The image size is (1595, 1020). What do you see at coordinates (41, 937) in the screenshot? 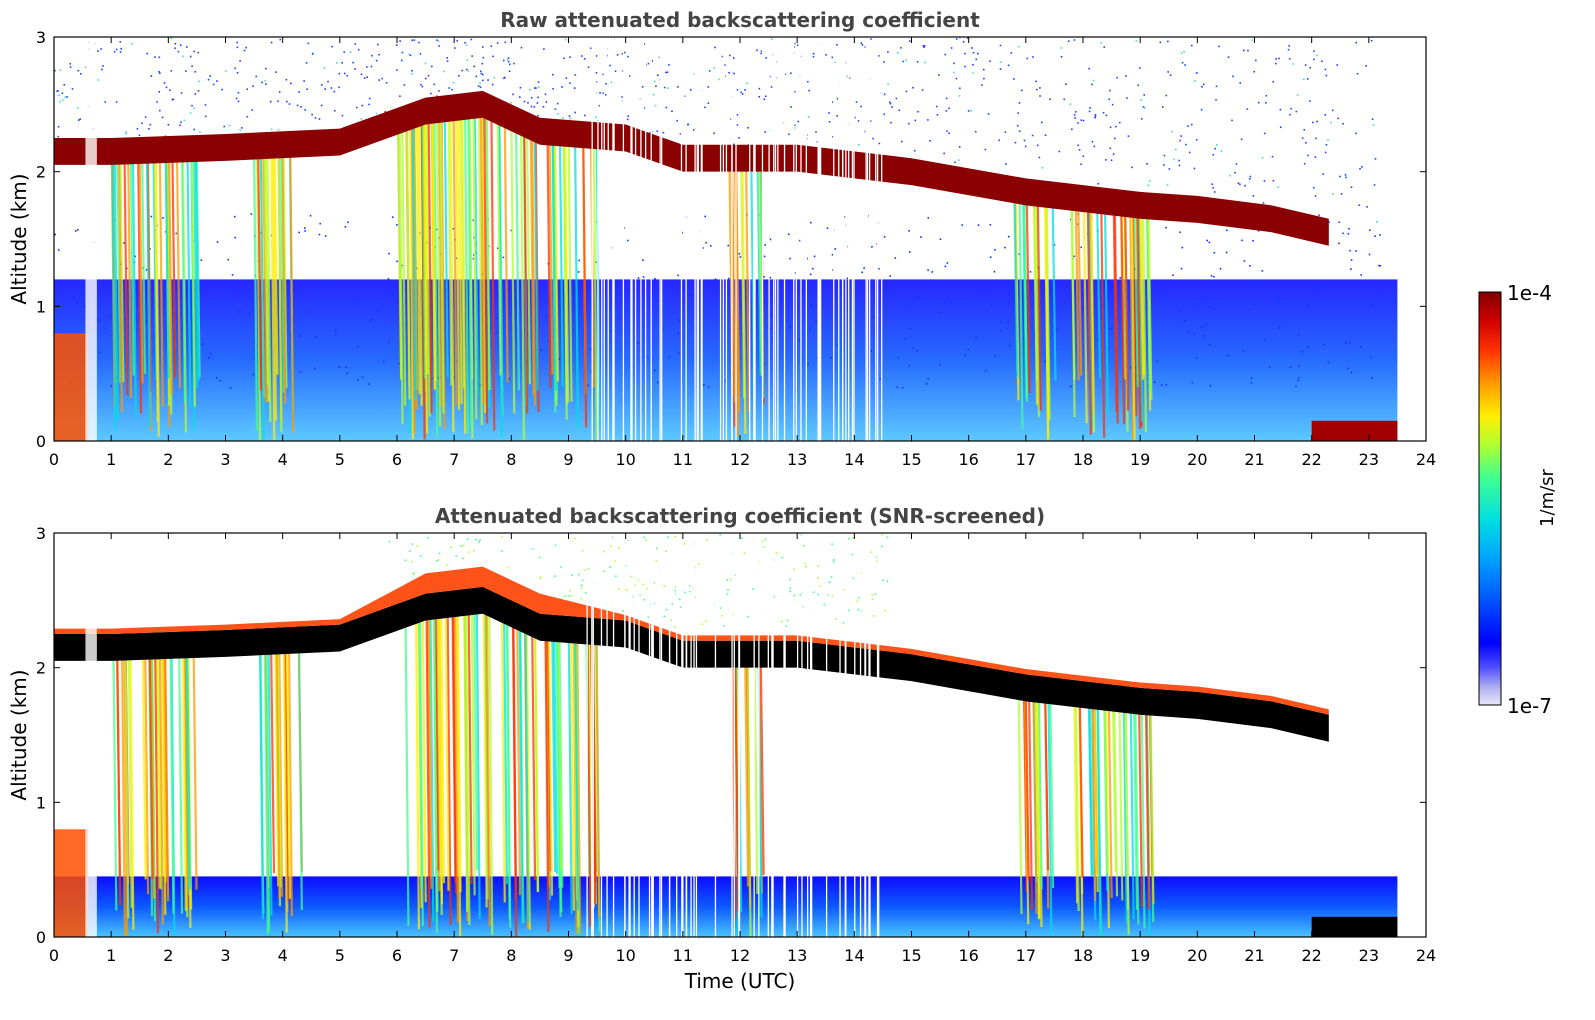
I see `y-tick-label: 0` at bounding box center [41, 937].